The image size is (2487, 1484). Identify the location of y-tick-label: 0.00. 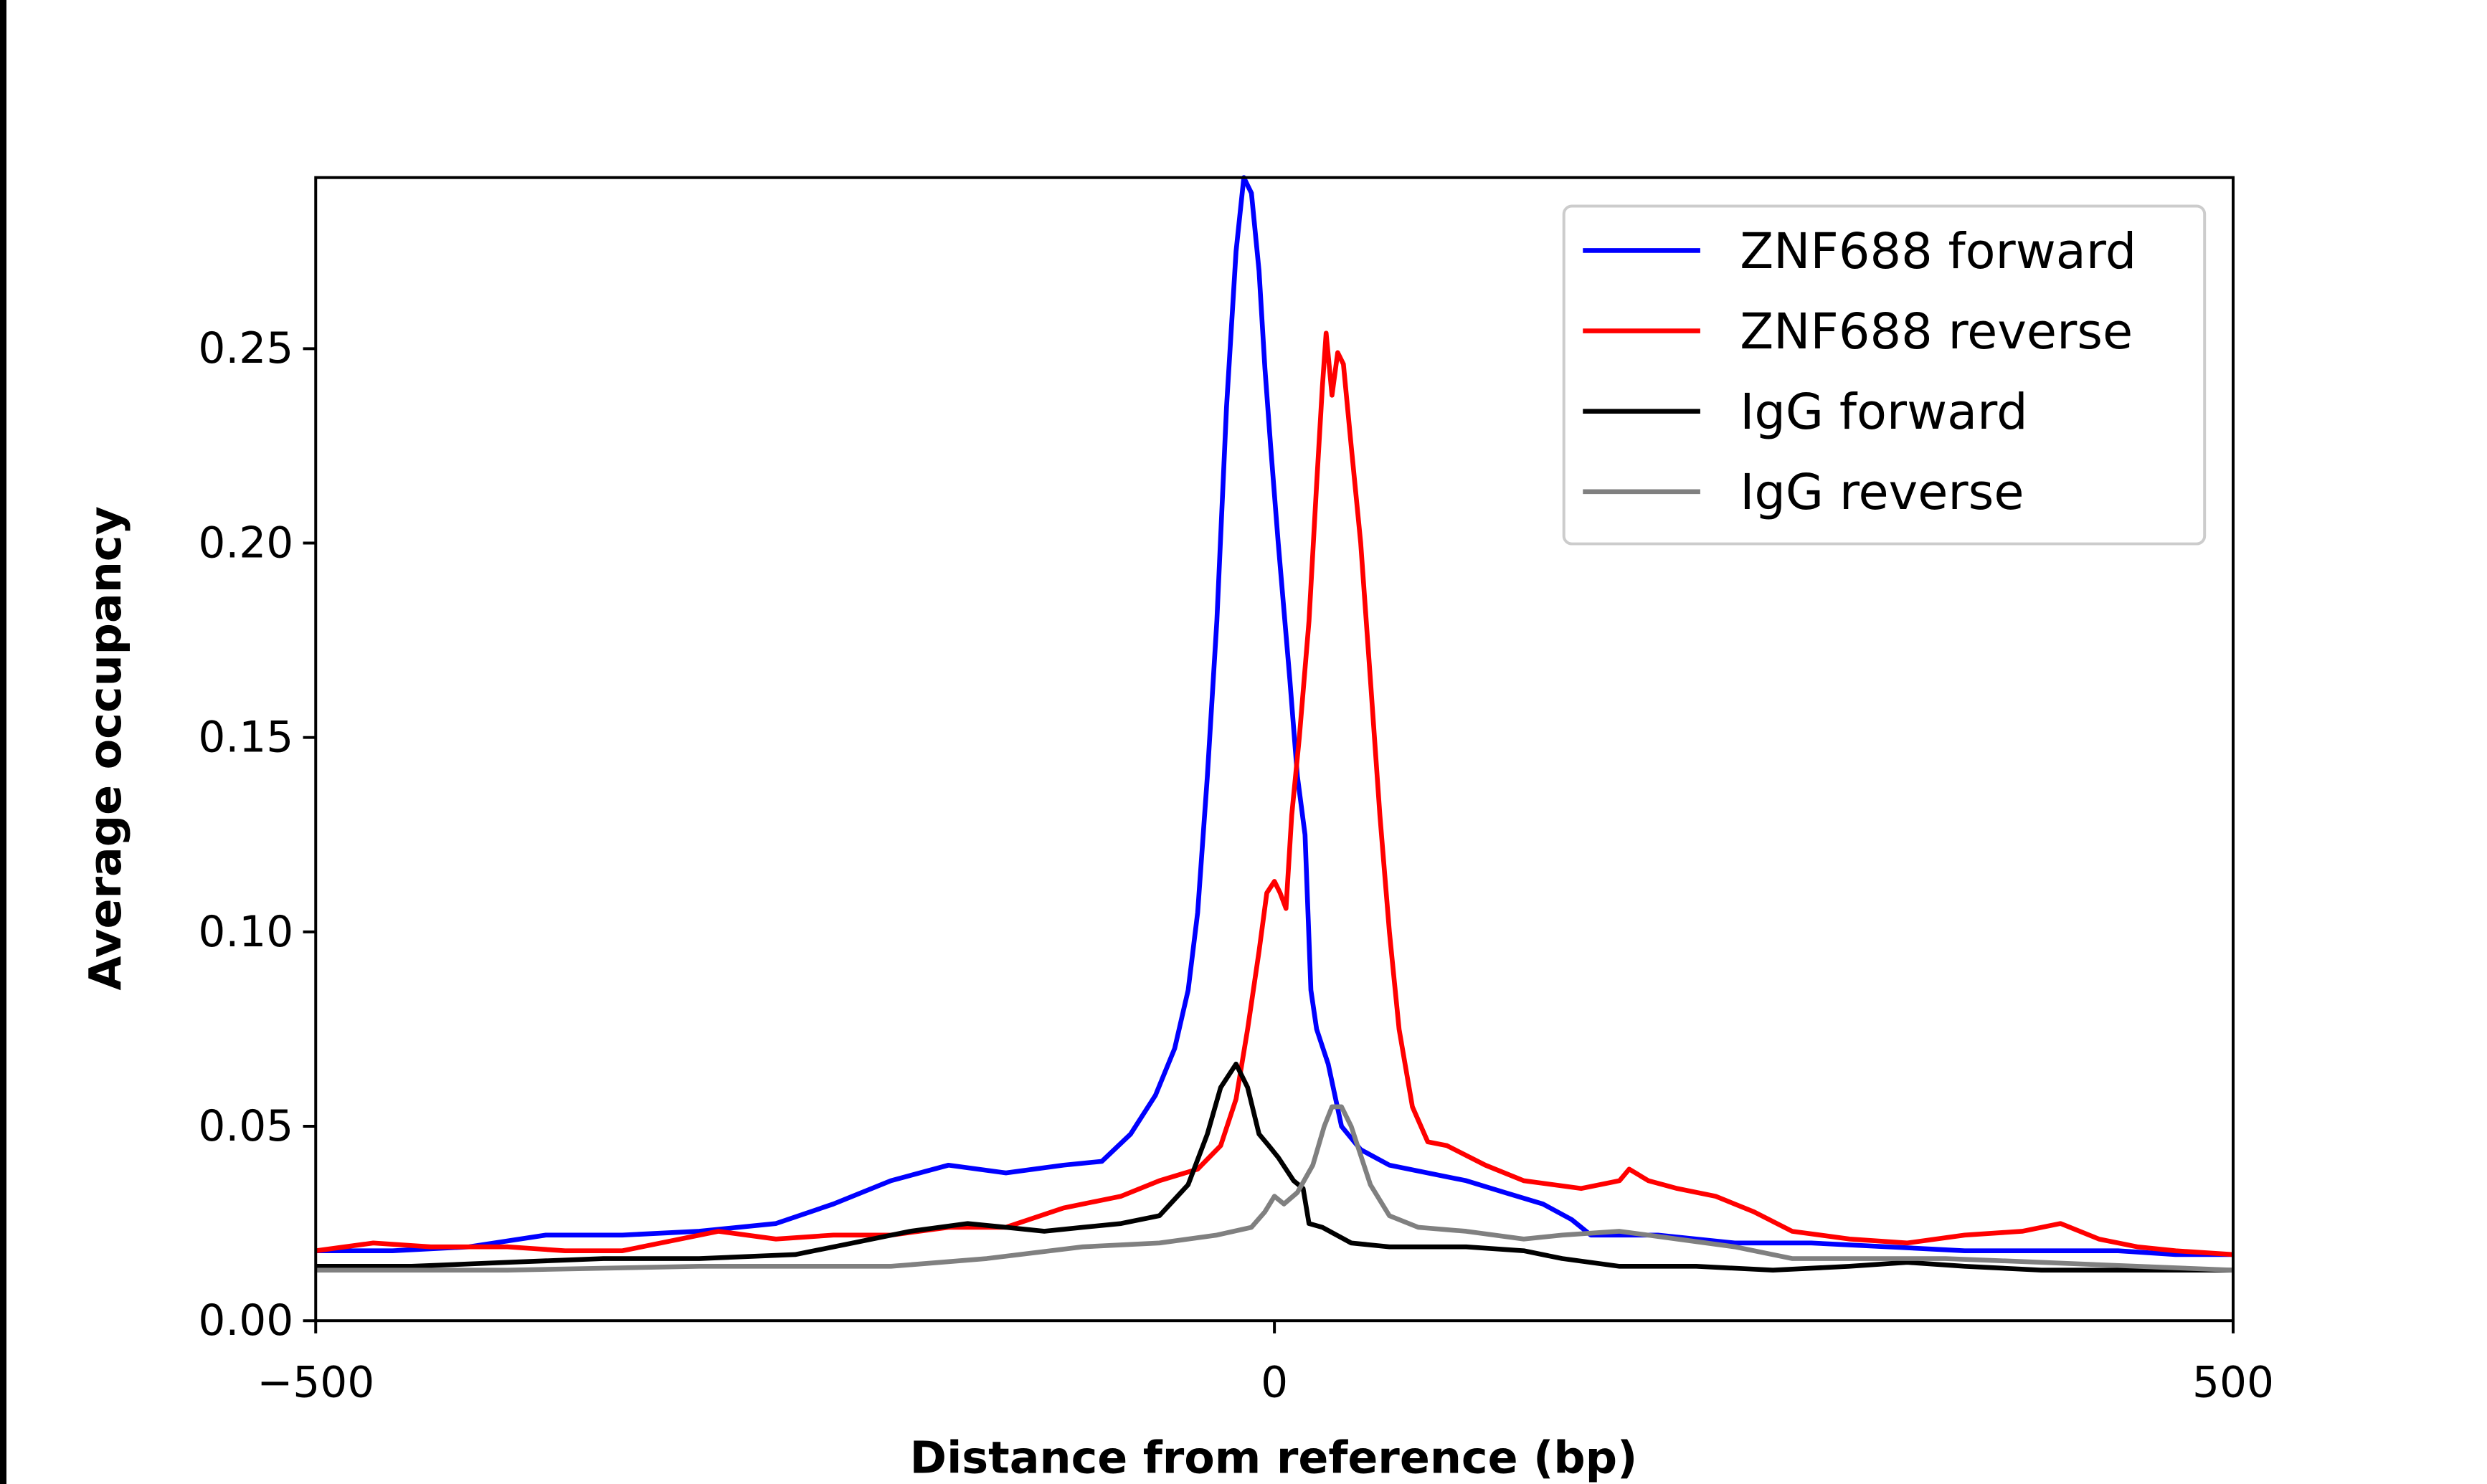
(245, 1321).